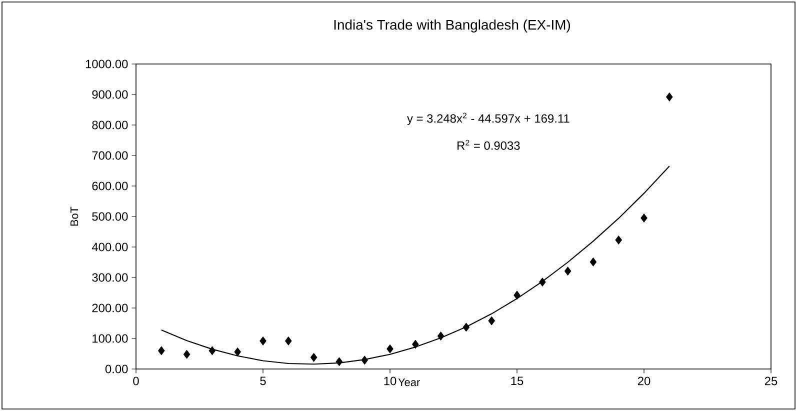  Describe the element at coordinates (110, 94) in the screenshot. I see `y-tick-label: 900.00` at that location.